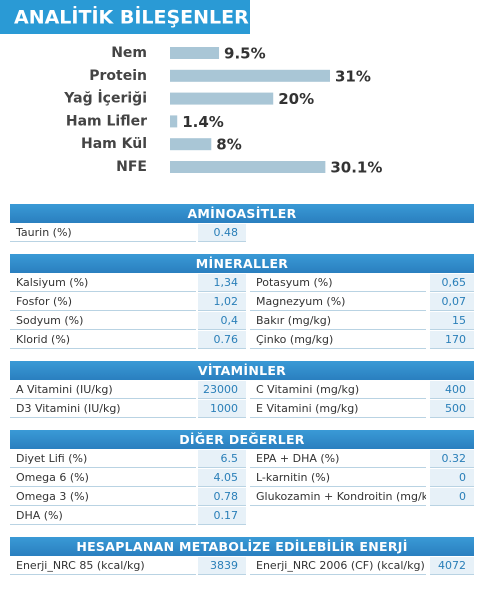  What do you see at coordinates (103, 409) in the screenshot?
I see `row-label: D3 Vitamini (IU/kg)` at bounding box center [103, 409].